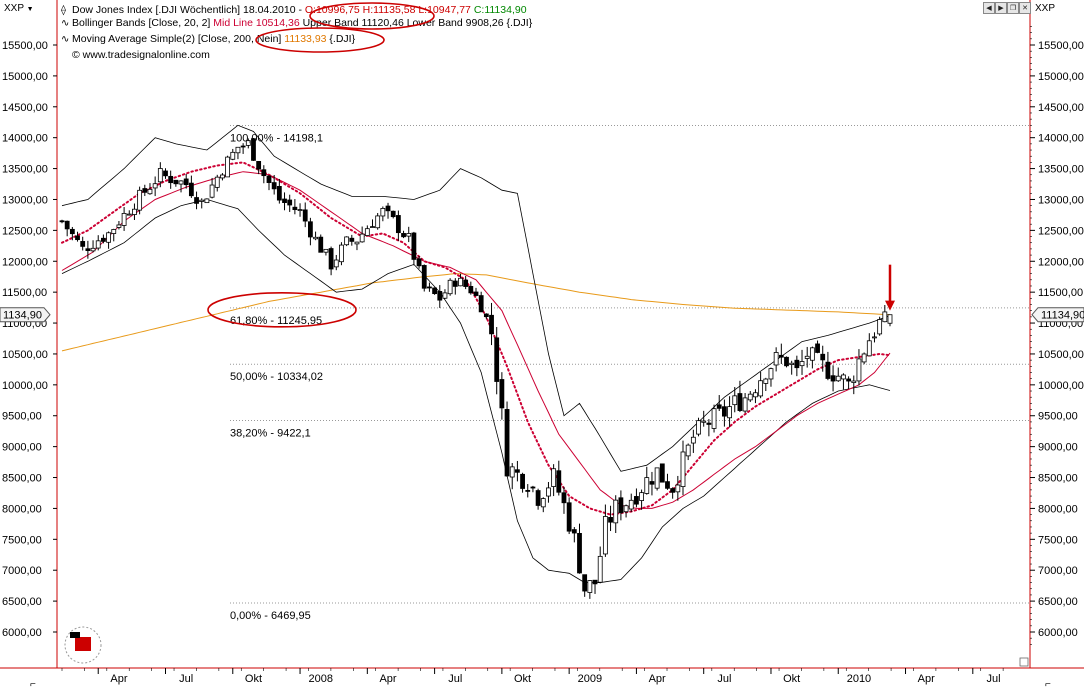  Describe the element at coordinates (22, 540) in the screenshot. I see `y-tick-label-left: 7500,00` at that location.